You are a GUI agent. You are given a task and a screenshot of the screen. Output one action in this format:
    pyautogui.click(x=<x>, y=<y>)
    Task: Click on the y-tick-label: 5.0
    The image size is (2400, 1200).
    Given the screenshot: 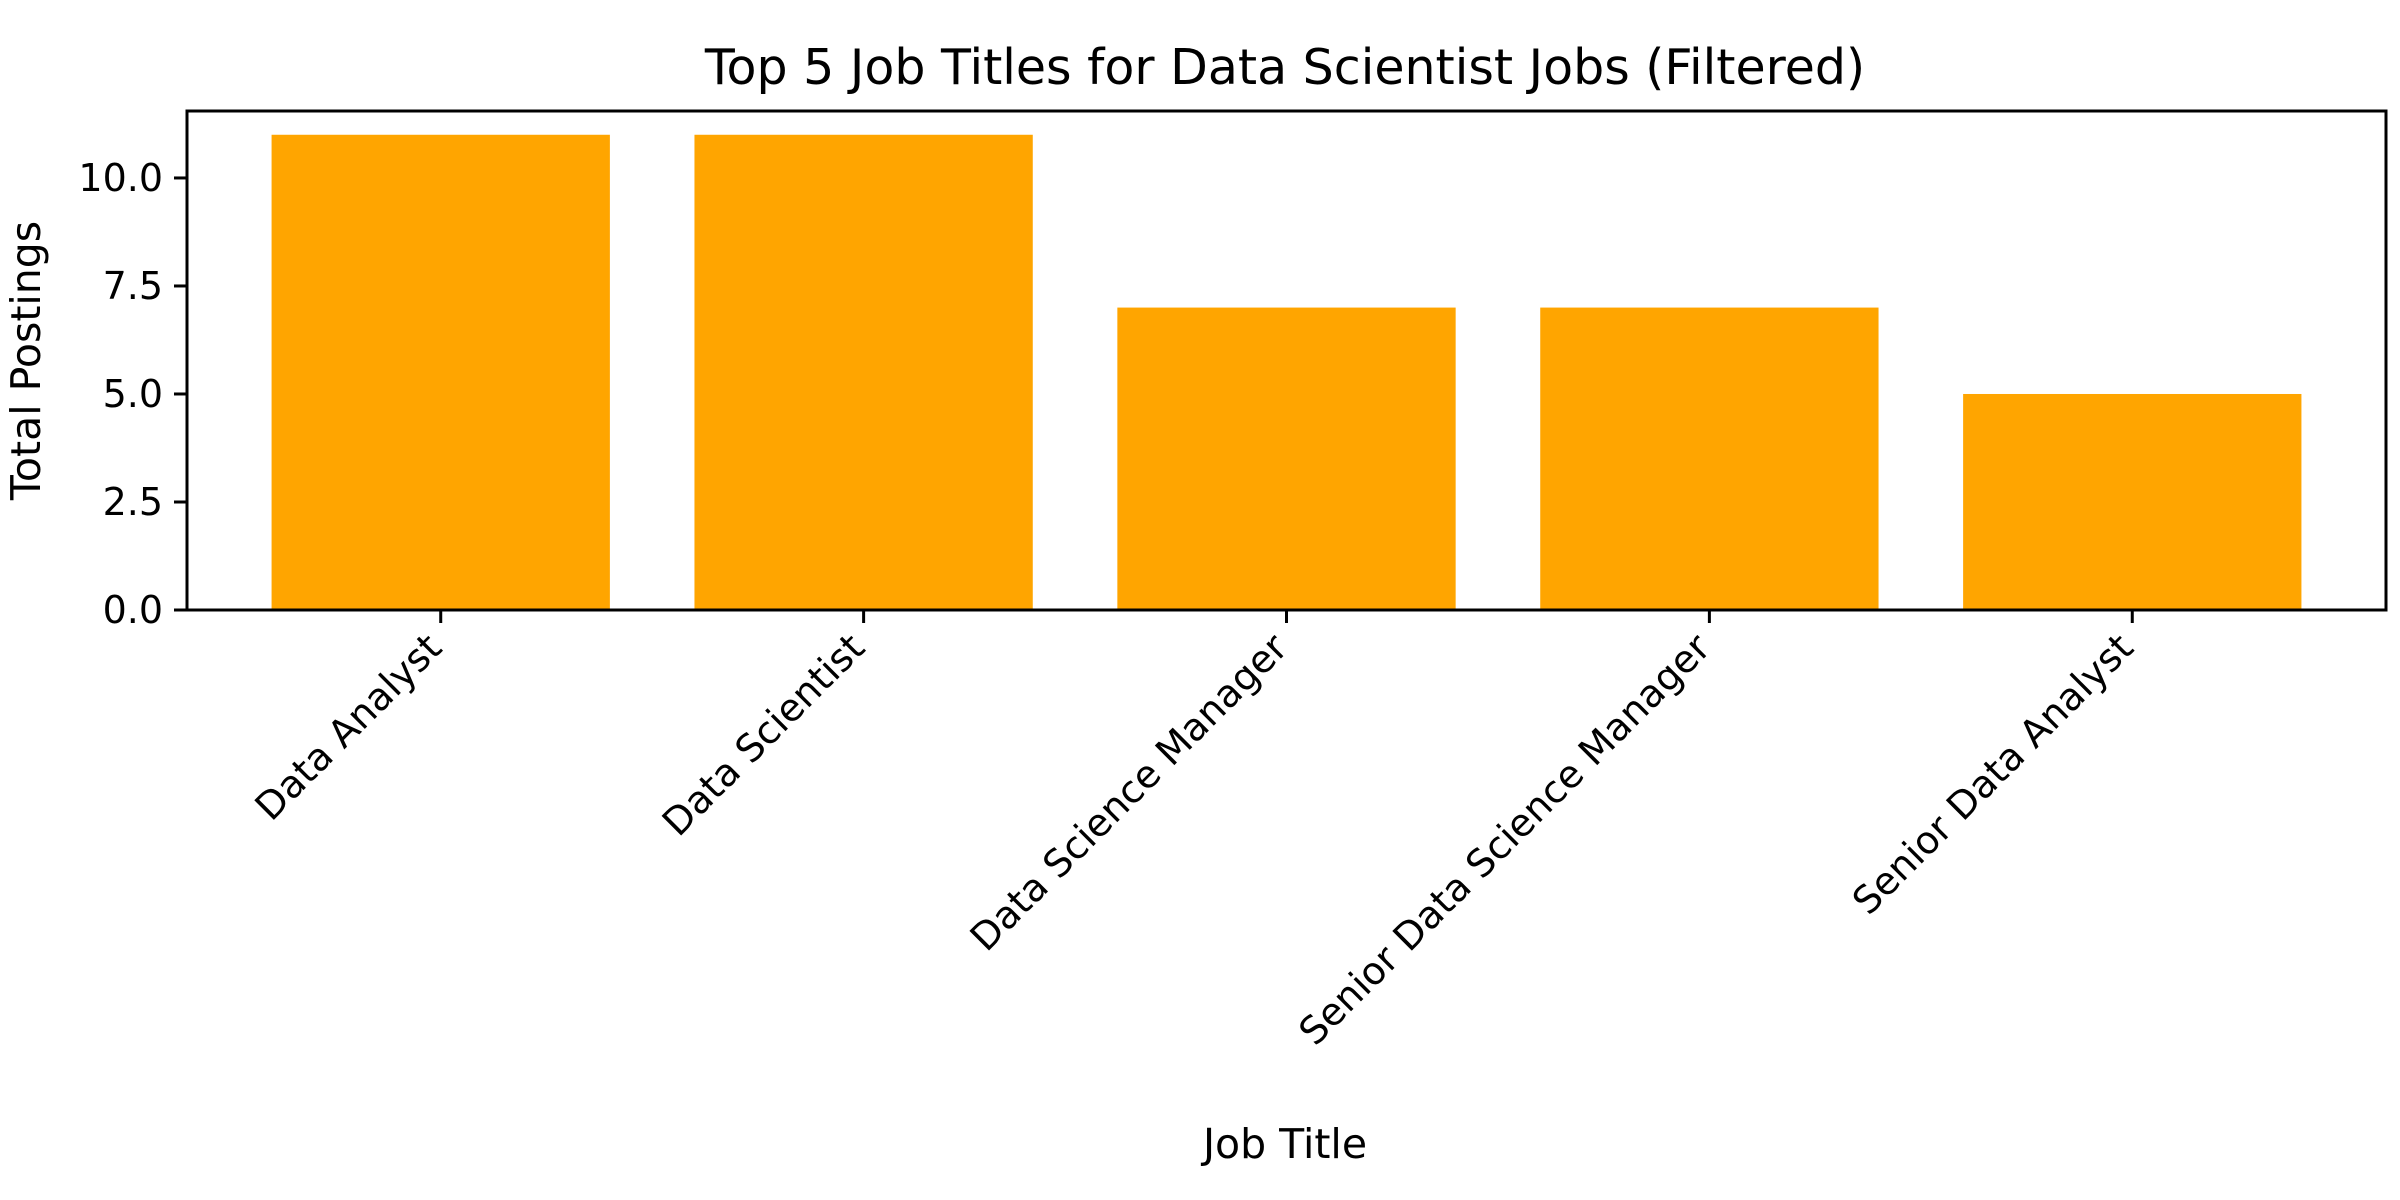 What is the action you would take?
    pyautogui.click(x=133, y=394)
    